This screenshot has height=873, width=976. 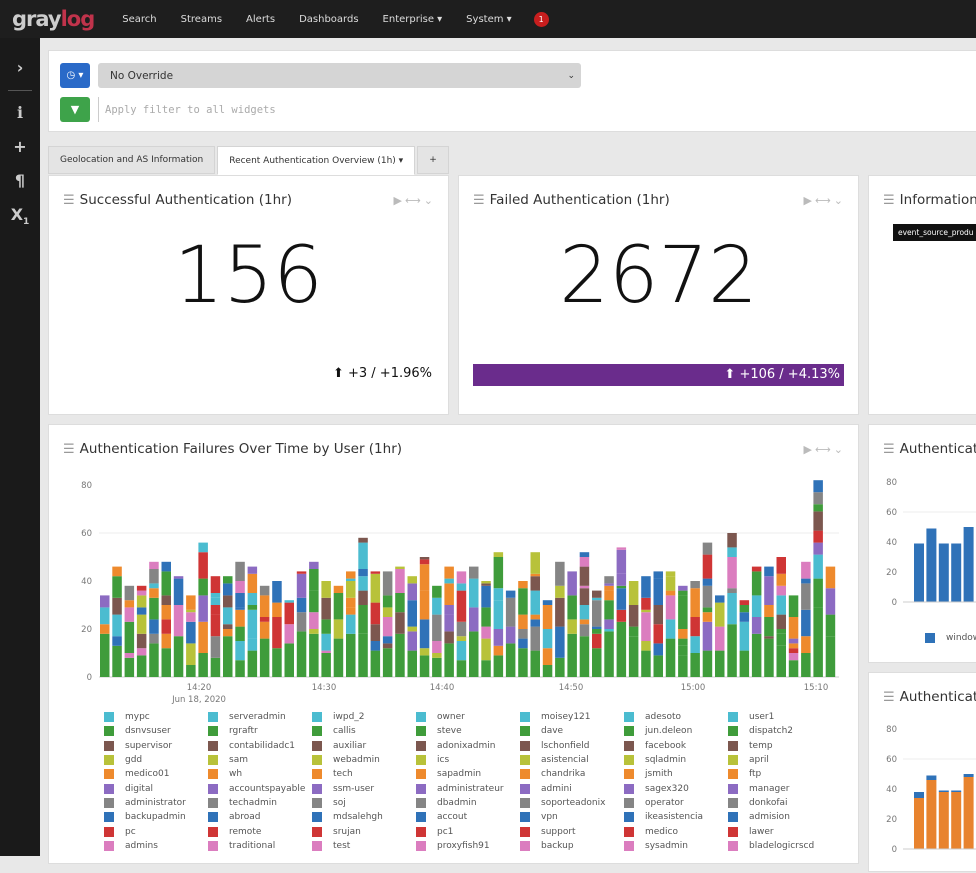 I want to click on nav-dashboards: Dashboards, so click(x=329, y=19).